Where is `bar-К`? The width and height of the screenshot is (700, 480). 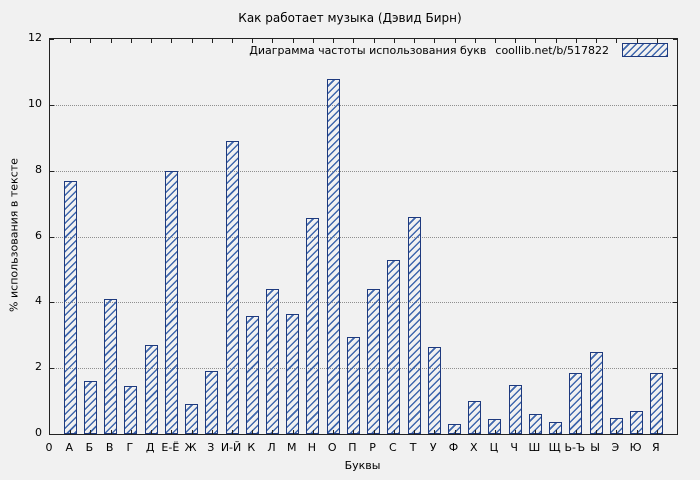 bar-К is located at coordinates (252, 374).